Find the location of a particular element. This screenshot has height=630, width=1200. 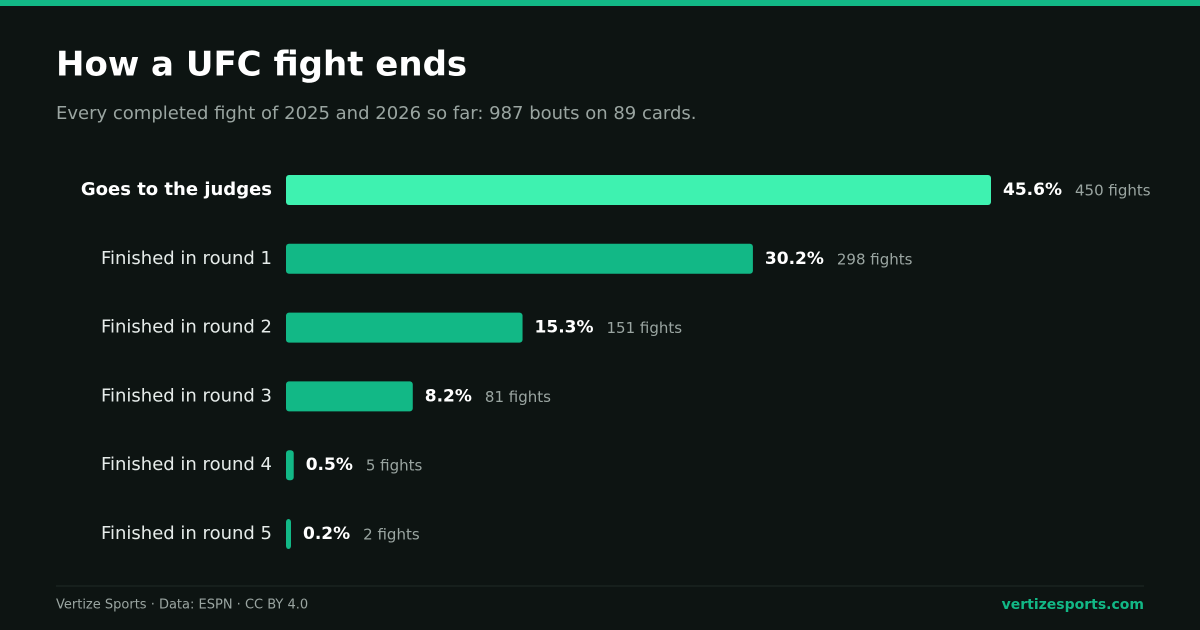

category-label: Finished in round 4 is located at coordinates (186, 464).